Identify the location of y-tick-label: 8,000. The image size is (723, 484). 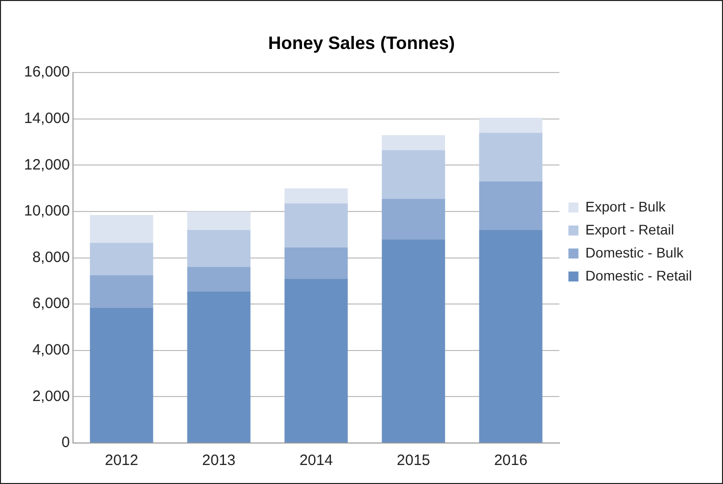
(51, 257).